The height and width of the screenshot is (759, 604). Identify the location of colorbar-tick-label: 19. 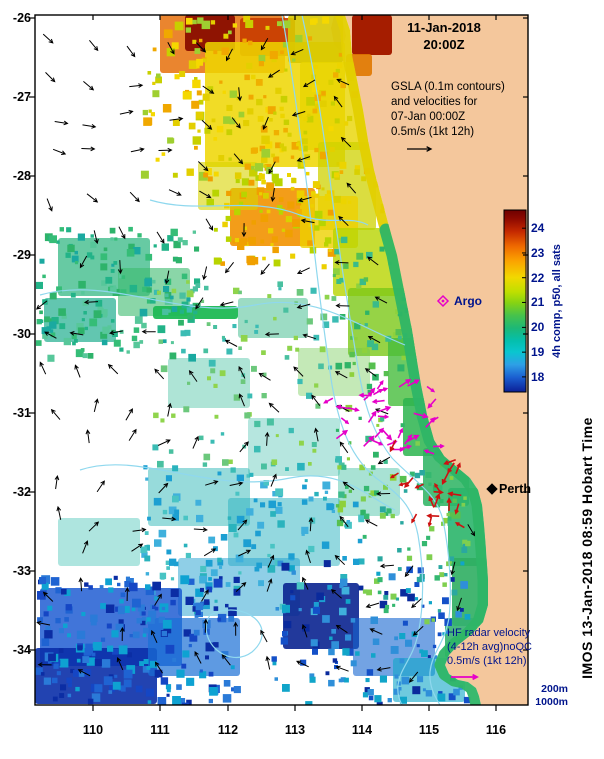
(538, 352).